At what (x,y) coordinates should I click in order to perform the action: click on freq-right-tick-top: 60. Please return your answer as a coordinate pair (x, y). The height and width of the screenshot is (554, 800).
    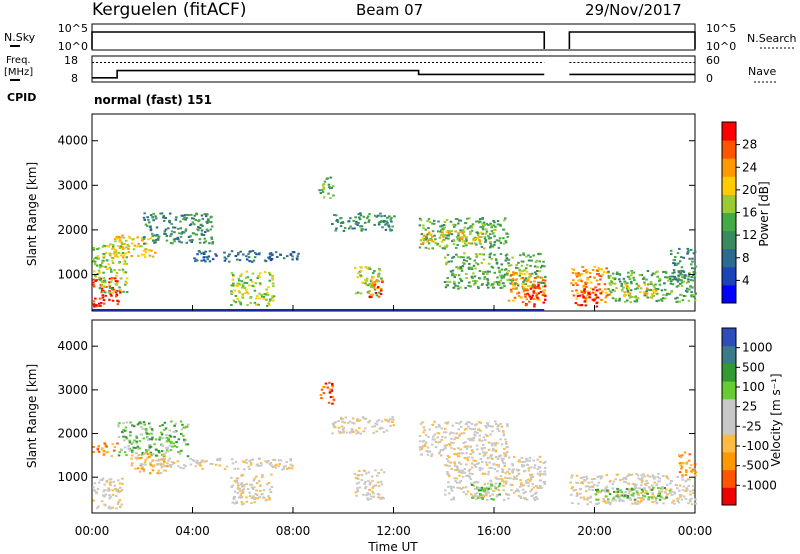
    Looking at the image, I should click on (713, 60).